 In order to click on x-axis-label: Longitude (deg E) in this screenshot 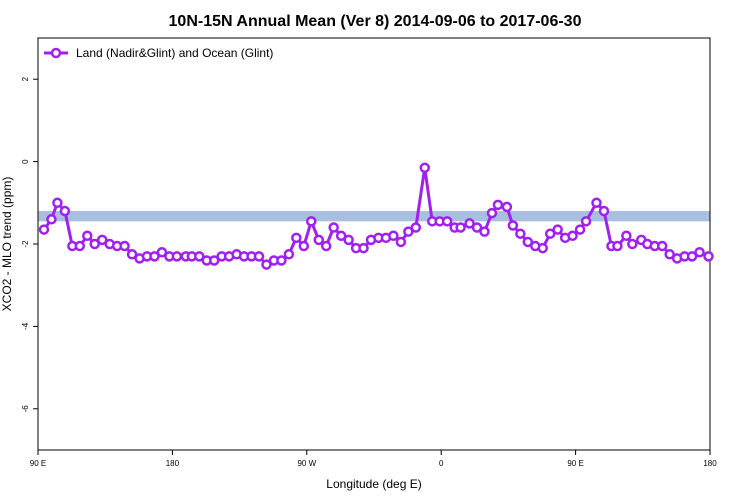, I will do `click(373, 484)`.